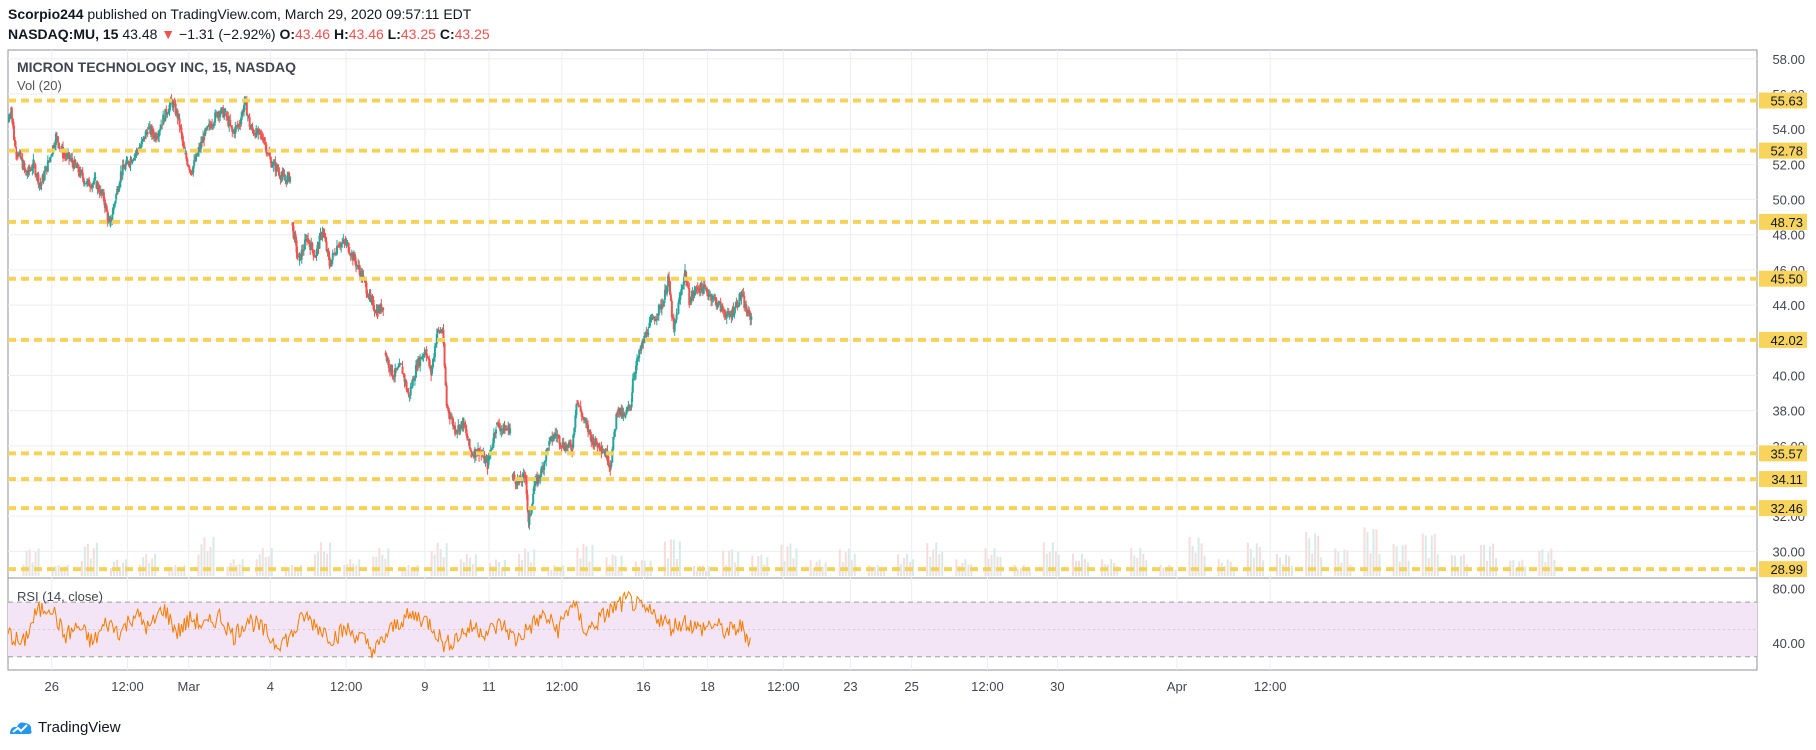 The height and width of the screenshot is (750, 1816). Describe the element at coordinates (707, 686) in the screenshot. I see `time-tick-label: 18` at that location.